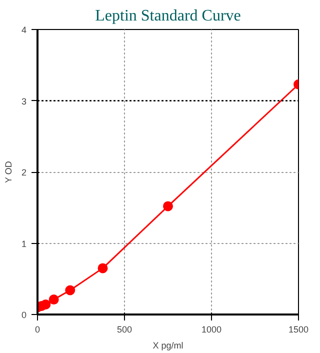  What do you see at coordinates (168, 16) in the screenshot?
I see `chart-title: Leptin Standard Curve` at bounding box center [168, 16].